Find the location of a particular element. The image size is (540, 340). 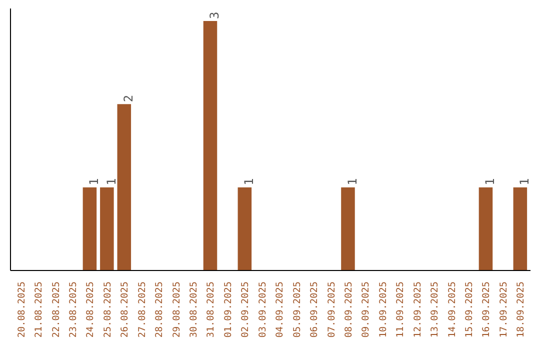

data-label: 2 is located at coordinates (129, 98).